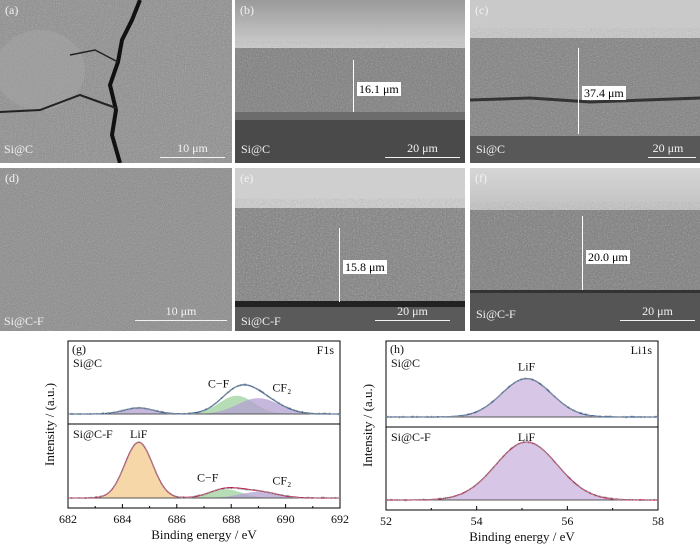 Image resolution: width=700 pixels, height=550 pixels. I want to click on x-tick-label: 54, so click(477, 521).